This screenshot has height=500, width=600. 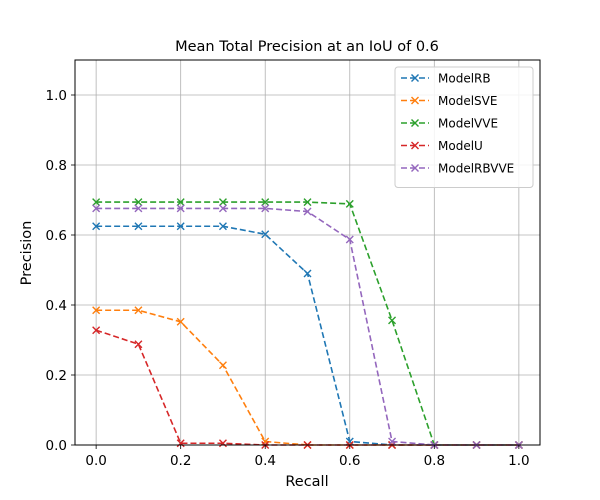 I want to click on x-tick-label: 0.6, so click(x=349, y=461).